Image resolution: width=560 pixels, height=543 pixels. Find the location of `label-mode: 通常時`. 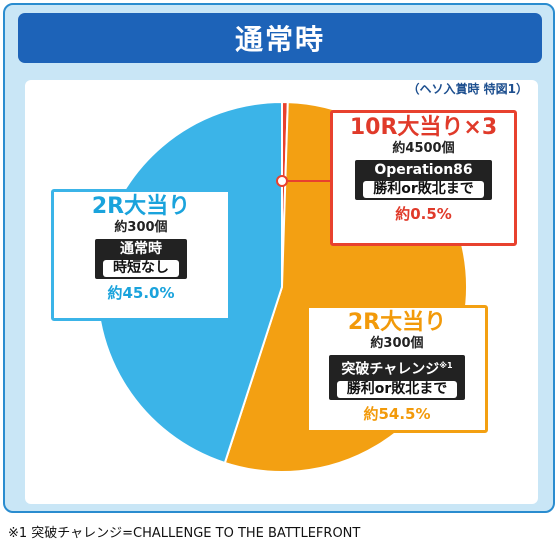

label-mode: 通常時 is located at coordinates (141, 249).